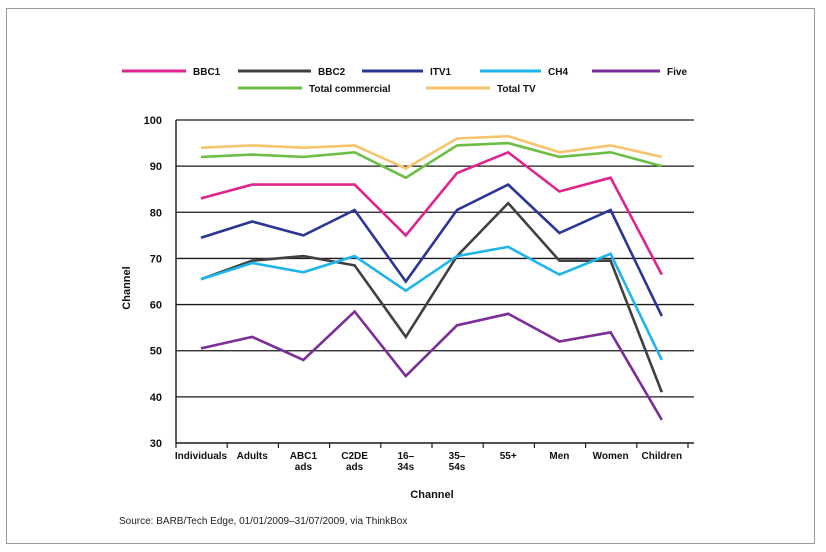 This screenshot has width=826, height=552. Describe the element at coordinates (156, 167) in the screenshot. I see `y-tick-label-90: 90` at that location.